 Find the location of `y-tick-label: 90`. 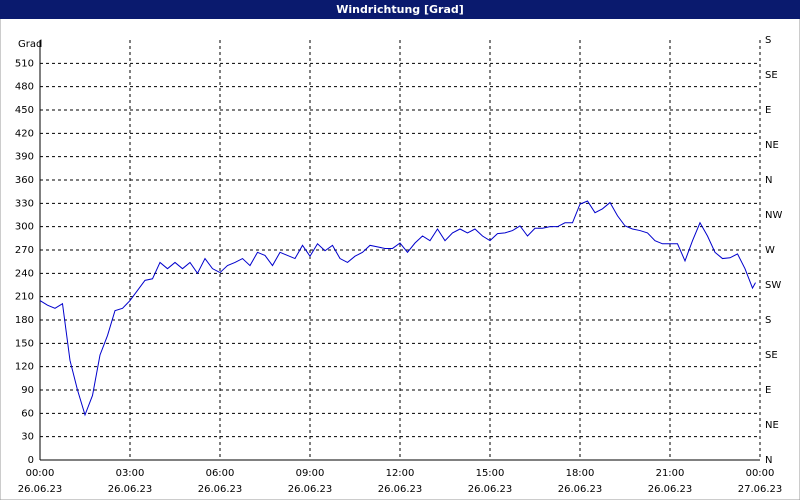

y-tick-label: 90 is located at coordinates (27, 390).